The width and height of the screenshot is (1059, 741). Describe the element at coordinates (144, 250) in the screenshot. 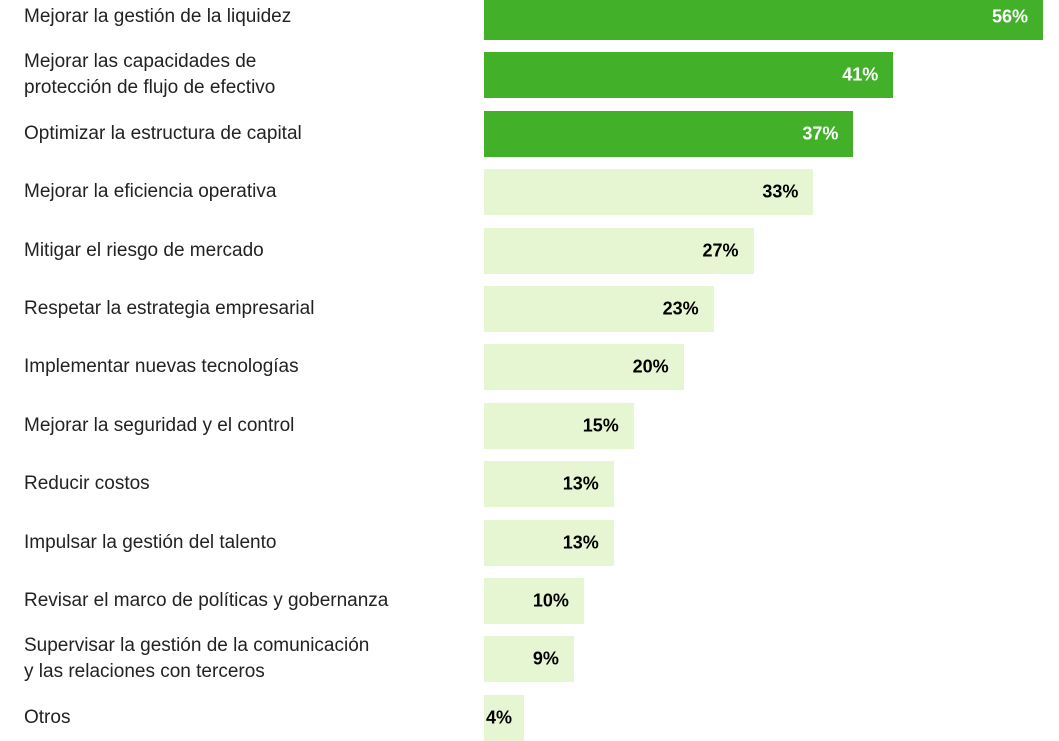

I see `category-label: Mitigar el riesgo de mercado` at that location.